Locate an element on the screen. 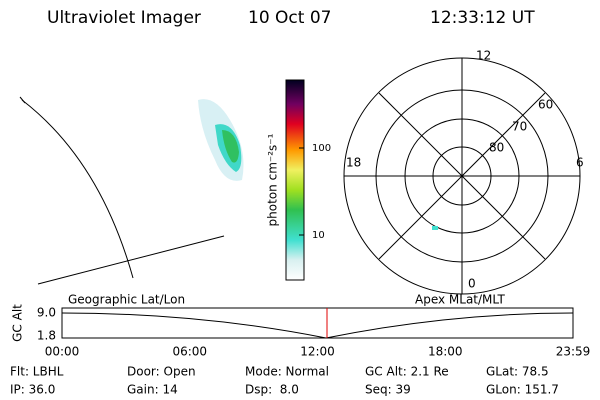 The image size is (600, 400). plot-left-label: Geographic Lat/Lon is located at coordinates (126, 300).